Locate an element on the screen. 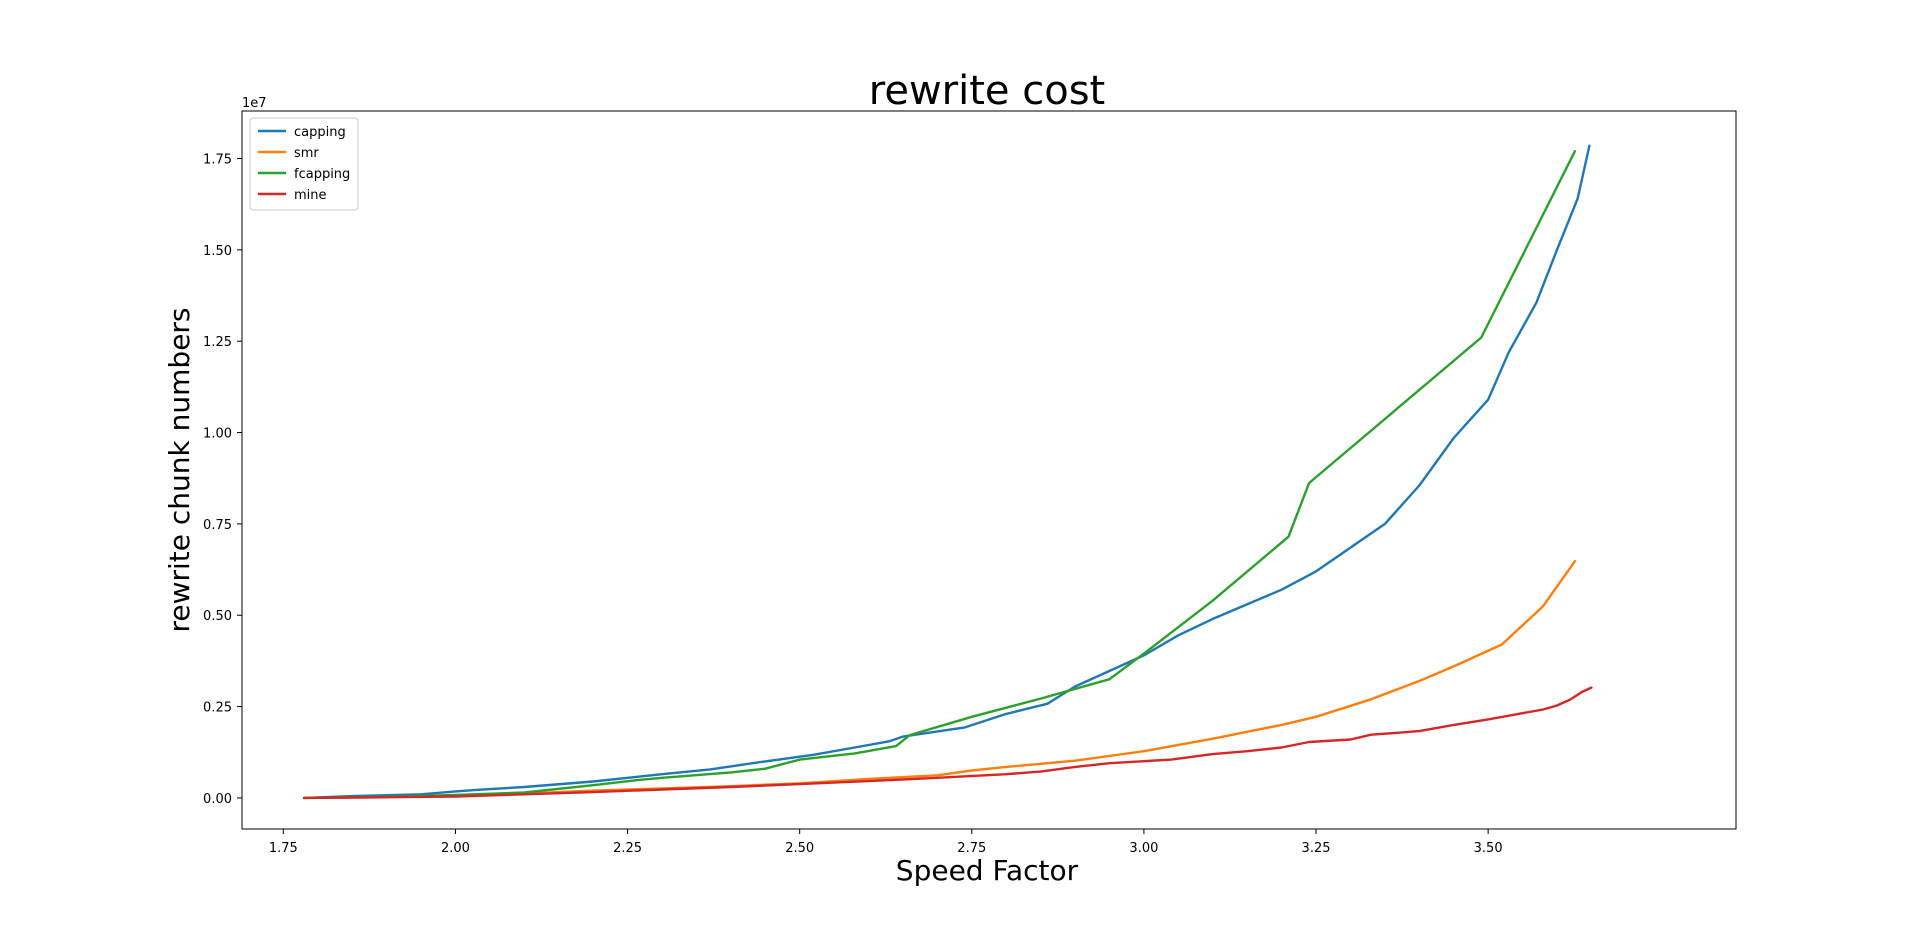 The image size is (1920, 927). y-tick-label: 0.00 is located at coordinates (217, 799).